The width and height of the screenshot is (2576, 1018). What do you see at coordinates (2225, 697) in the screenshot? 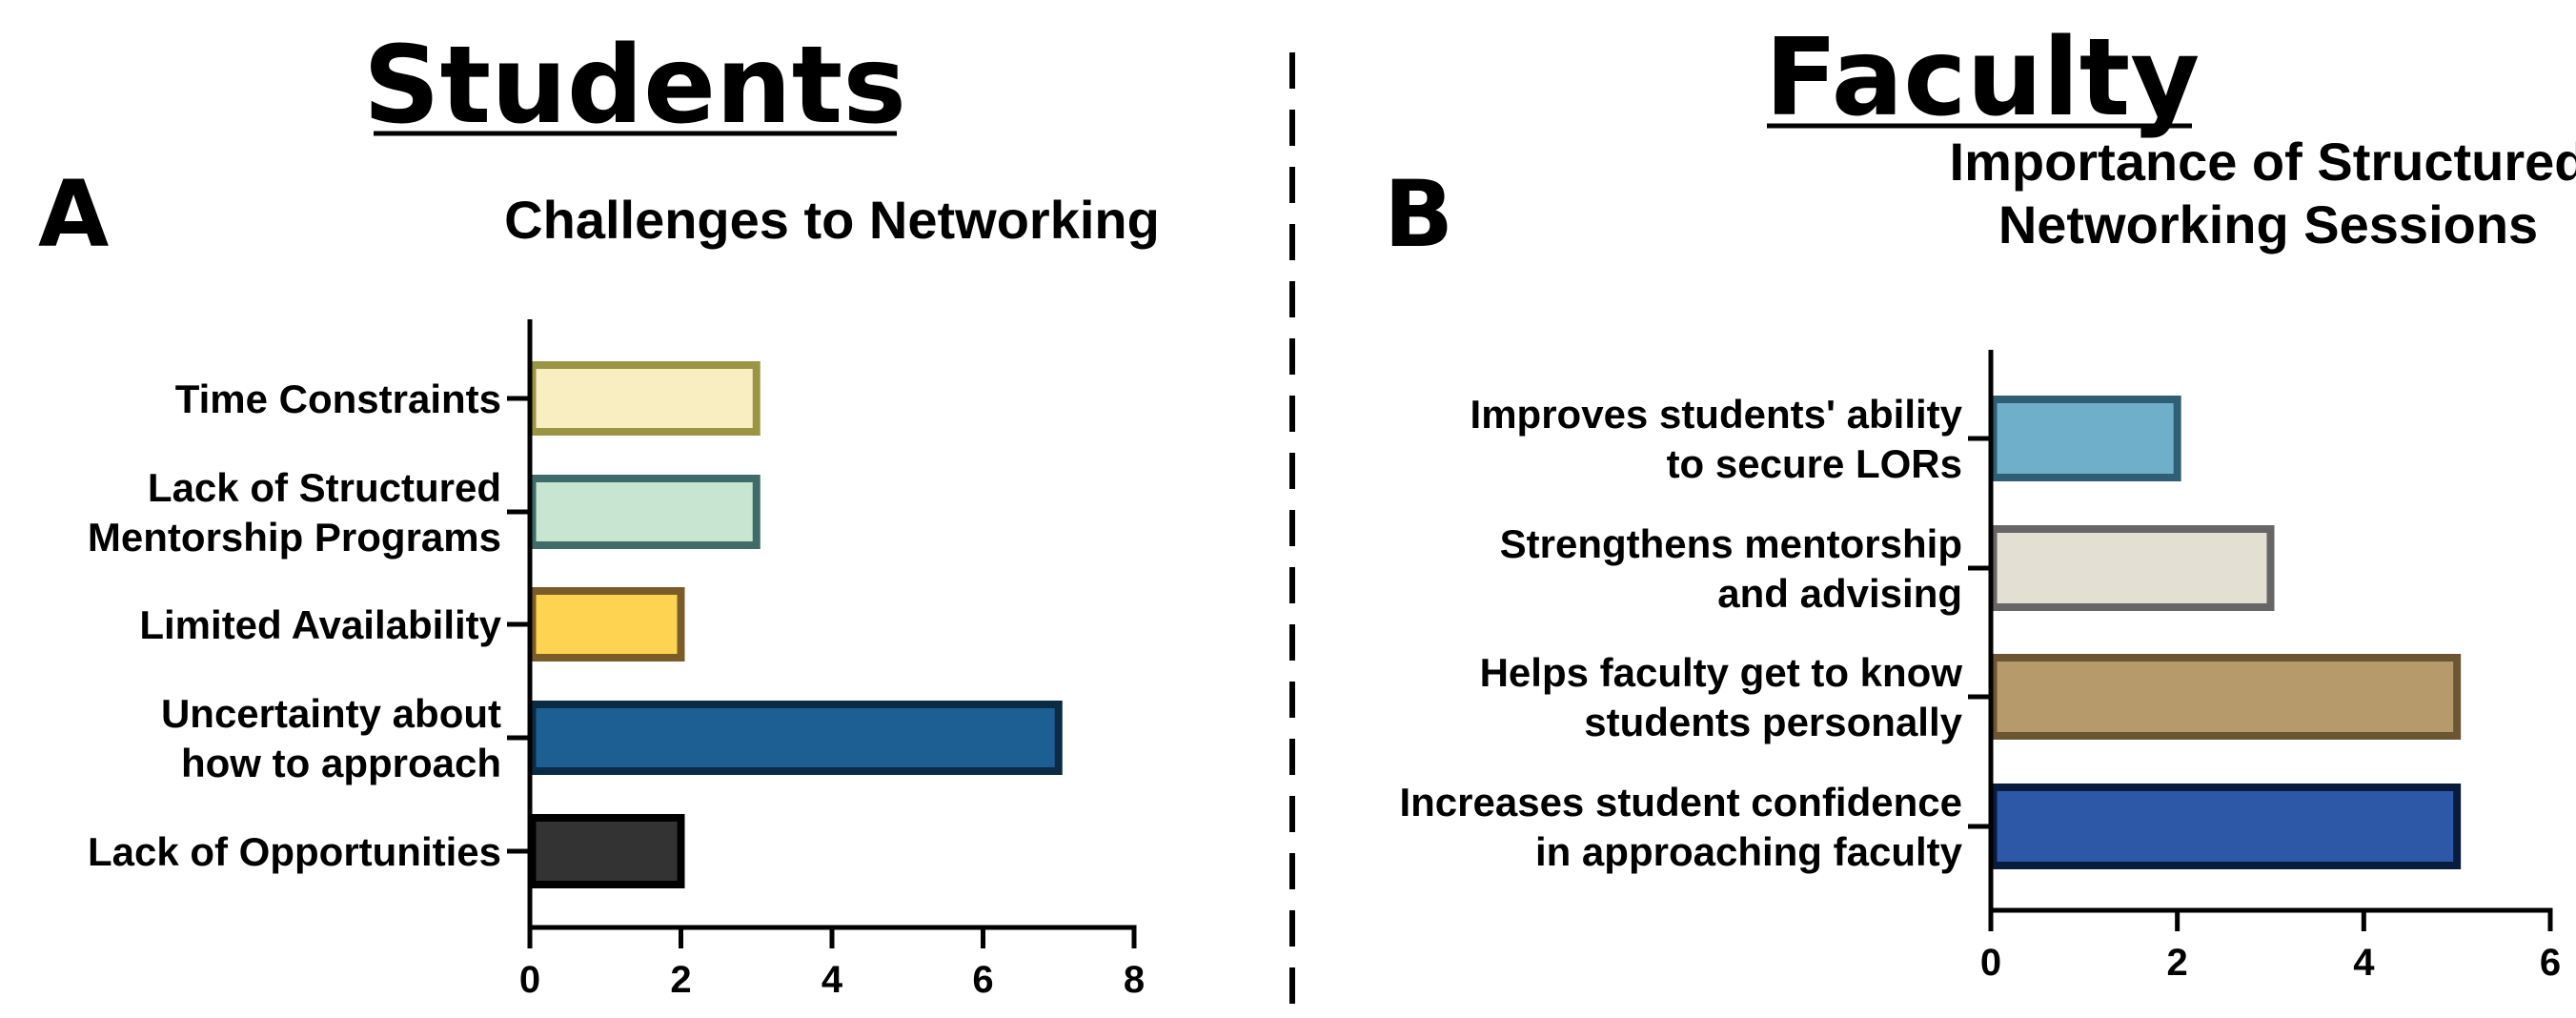
I see `bar-helps-faculty-get-to-know-students-personally` at bounding box center [2225, 697].